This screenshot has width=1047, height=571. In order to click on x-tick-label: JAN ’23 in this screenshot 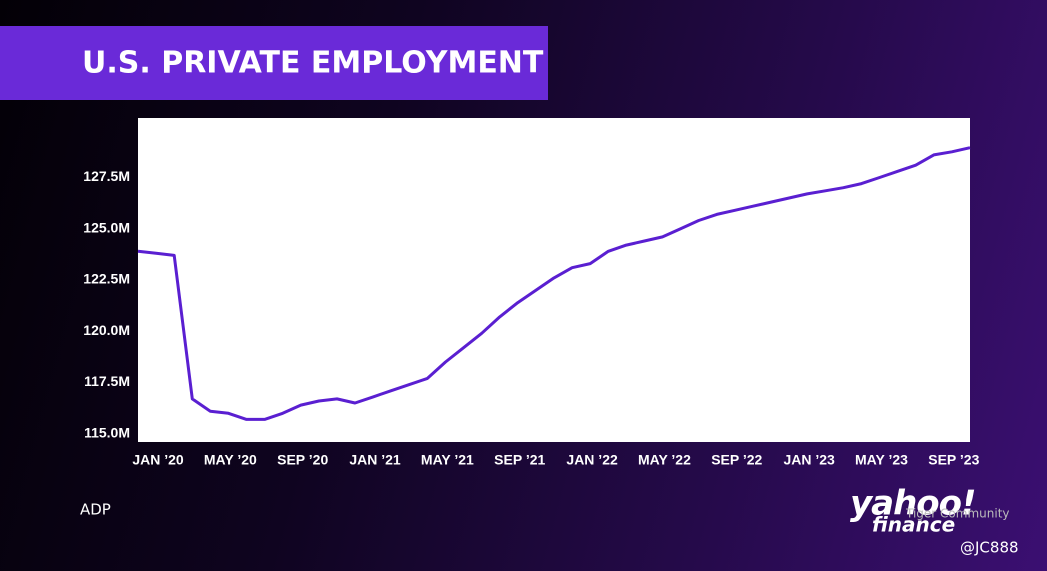, I will do `click(809, 460)`.